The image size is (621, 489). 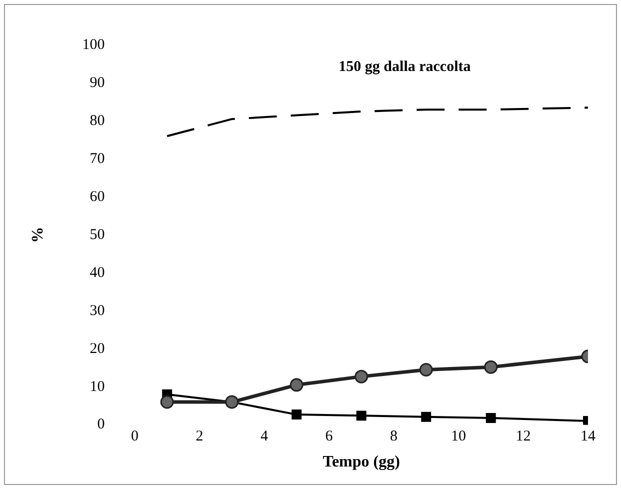 What do you see at coordinates (361, 462) in the screenshot?
I see `x-axis-title: Tempo (gg)` at bounding box center [361, 462].